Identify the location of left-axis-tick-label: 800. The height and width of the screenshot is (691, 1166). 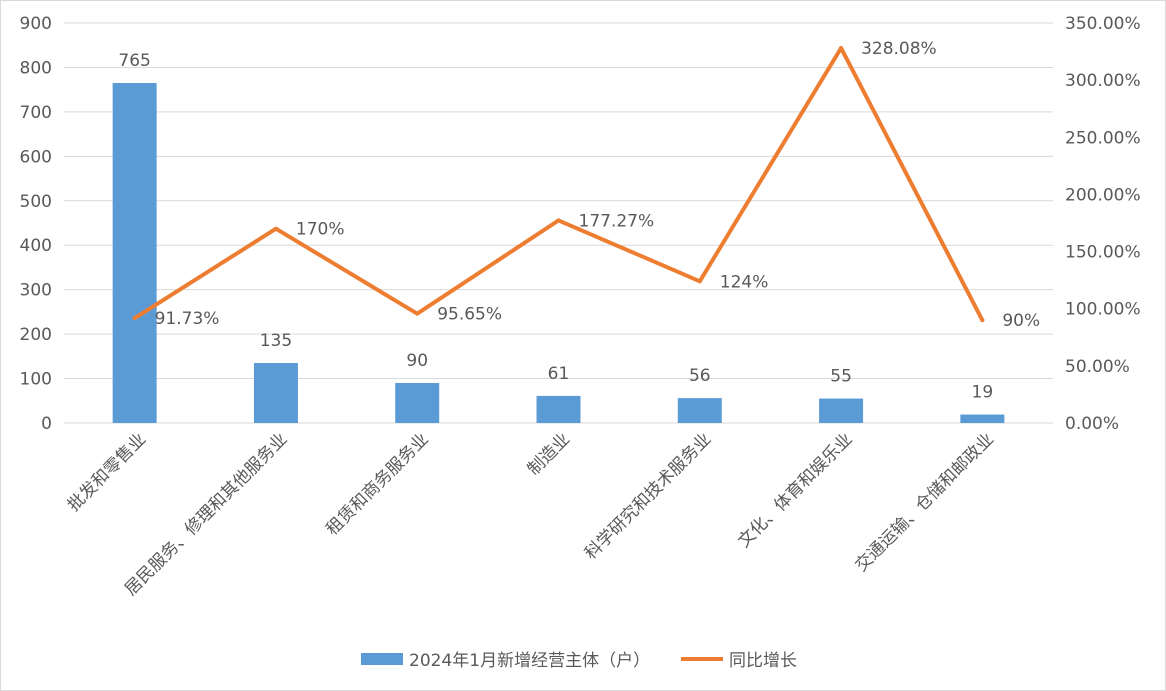
(36, 68).